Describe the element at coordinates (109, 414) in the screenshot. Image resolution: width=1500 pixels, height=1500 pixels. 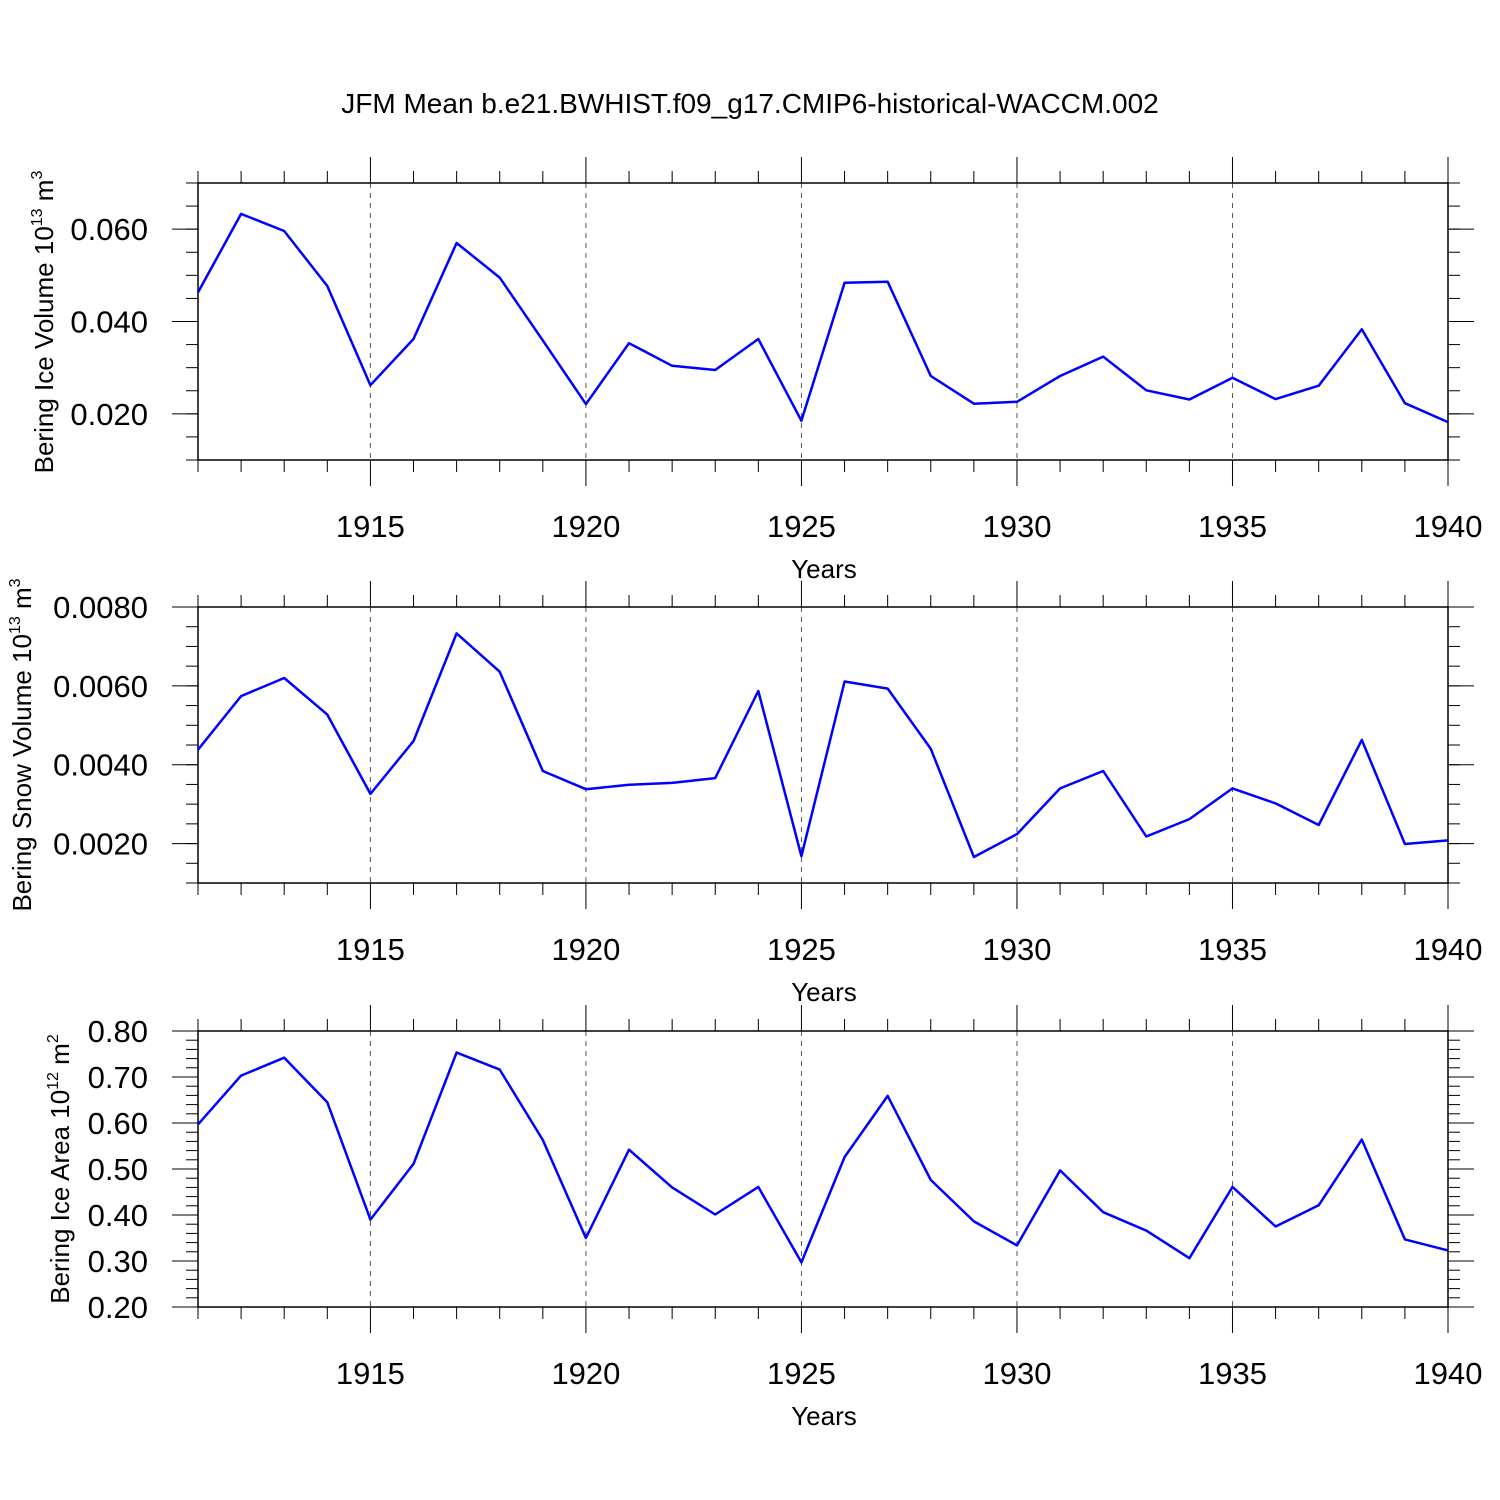
I see `y-tick-label: 0.020` at that location.